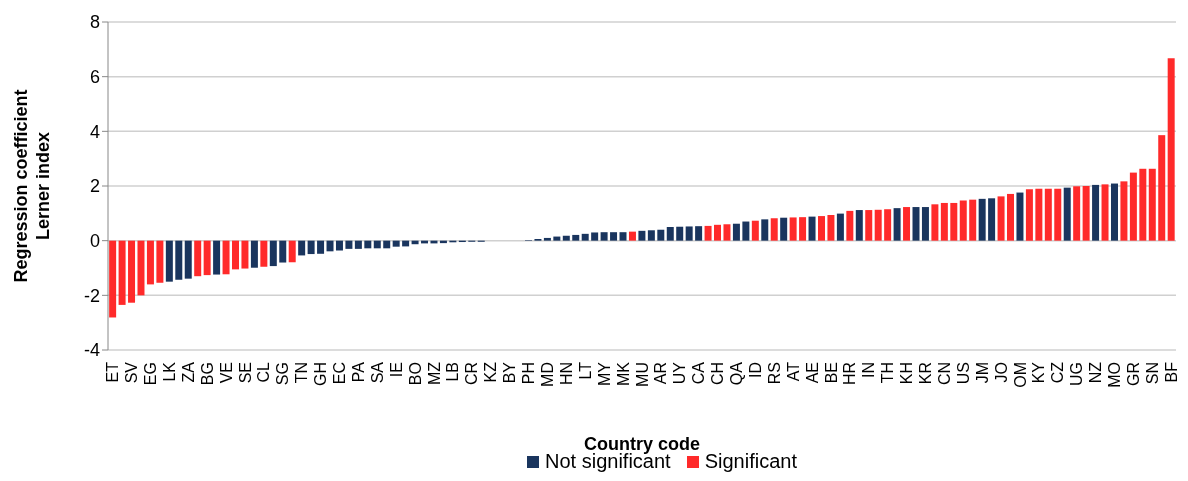 This screenshot has width=1188, height=481. I want to click on x-tick-label: BE, so click(831, 373).